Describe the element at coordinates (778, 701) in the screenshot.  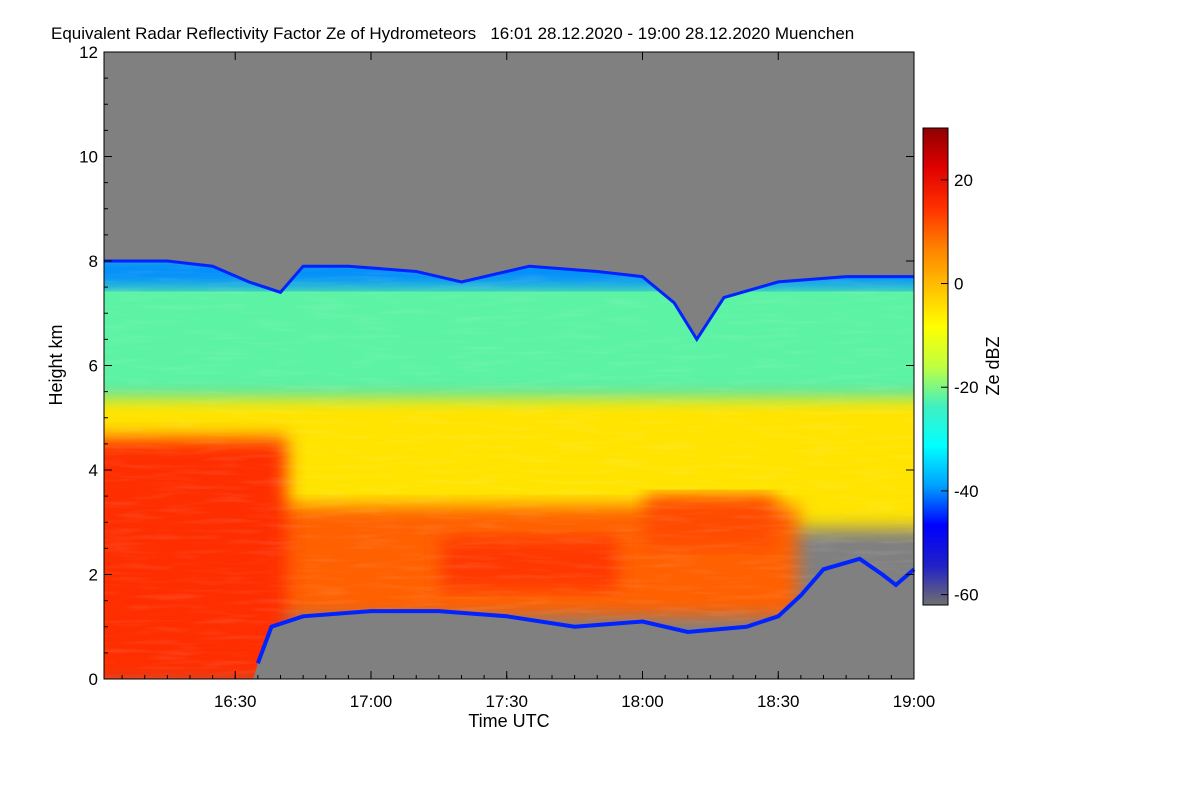
I see `x-tick-label: 18:30` at that location.